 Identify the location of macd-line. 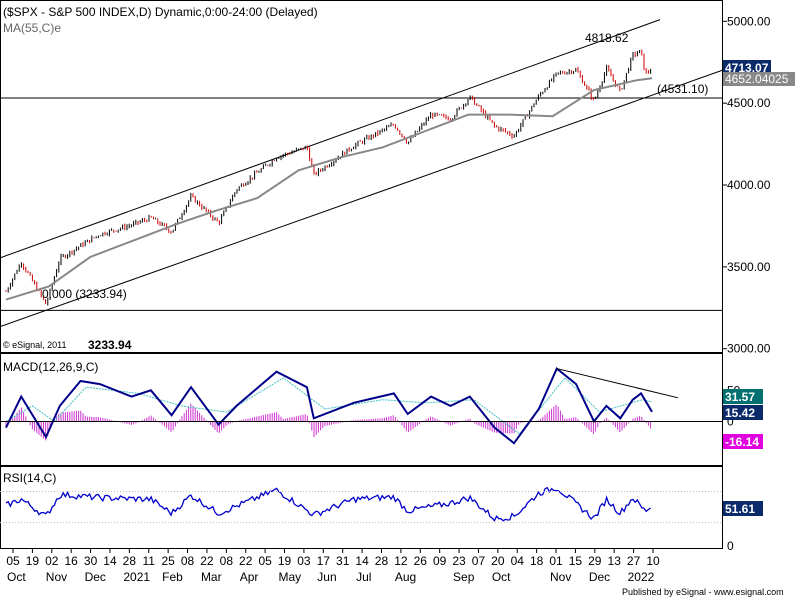
(329, 406).